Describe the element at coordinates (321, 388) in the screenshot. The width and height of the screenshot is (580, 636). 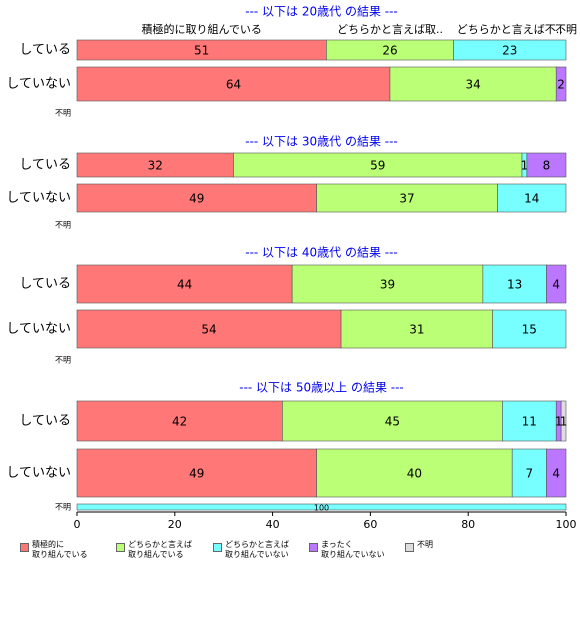
I see `panel-title: --- 以下は 50歳以上 の結果 ---` at that location.